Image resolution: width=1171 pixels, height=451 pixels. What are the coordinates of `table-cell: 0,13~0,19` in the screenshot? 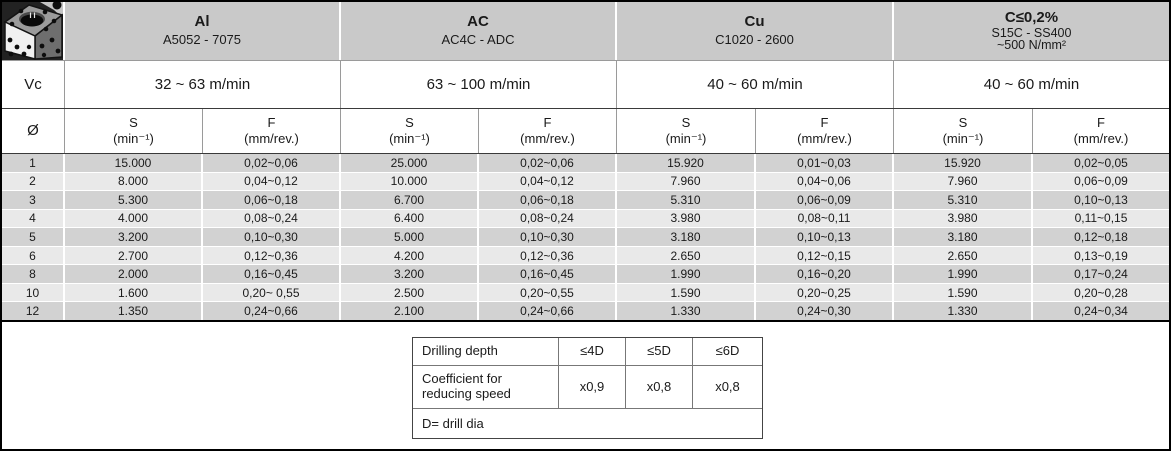 It's located at (1101, 255).